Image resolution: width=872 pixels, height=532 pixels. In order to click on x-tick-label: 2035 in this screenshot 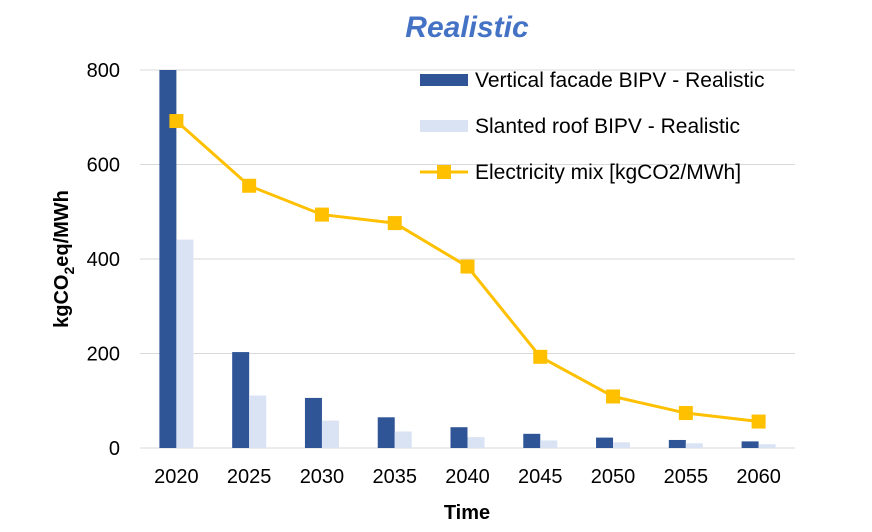, I will do `click(394, 477)`.